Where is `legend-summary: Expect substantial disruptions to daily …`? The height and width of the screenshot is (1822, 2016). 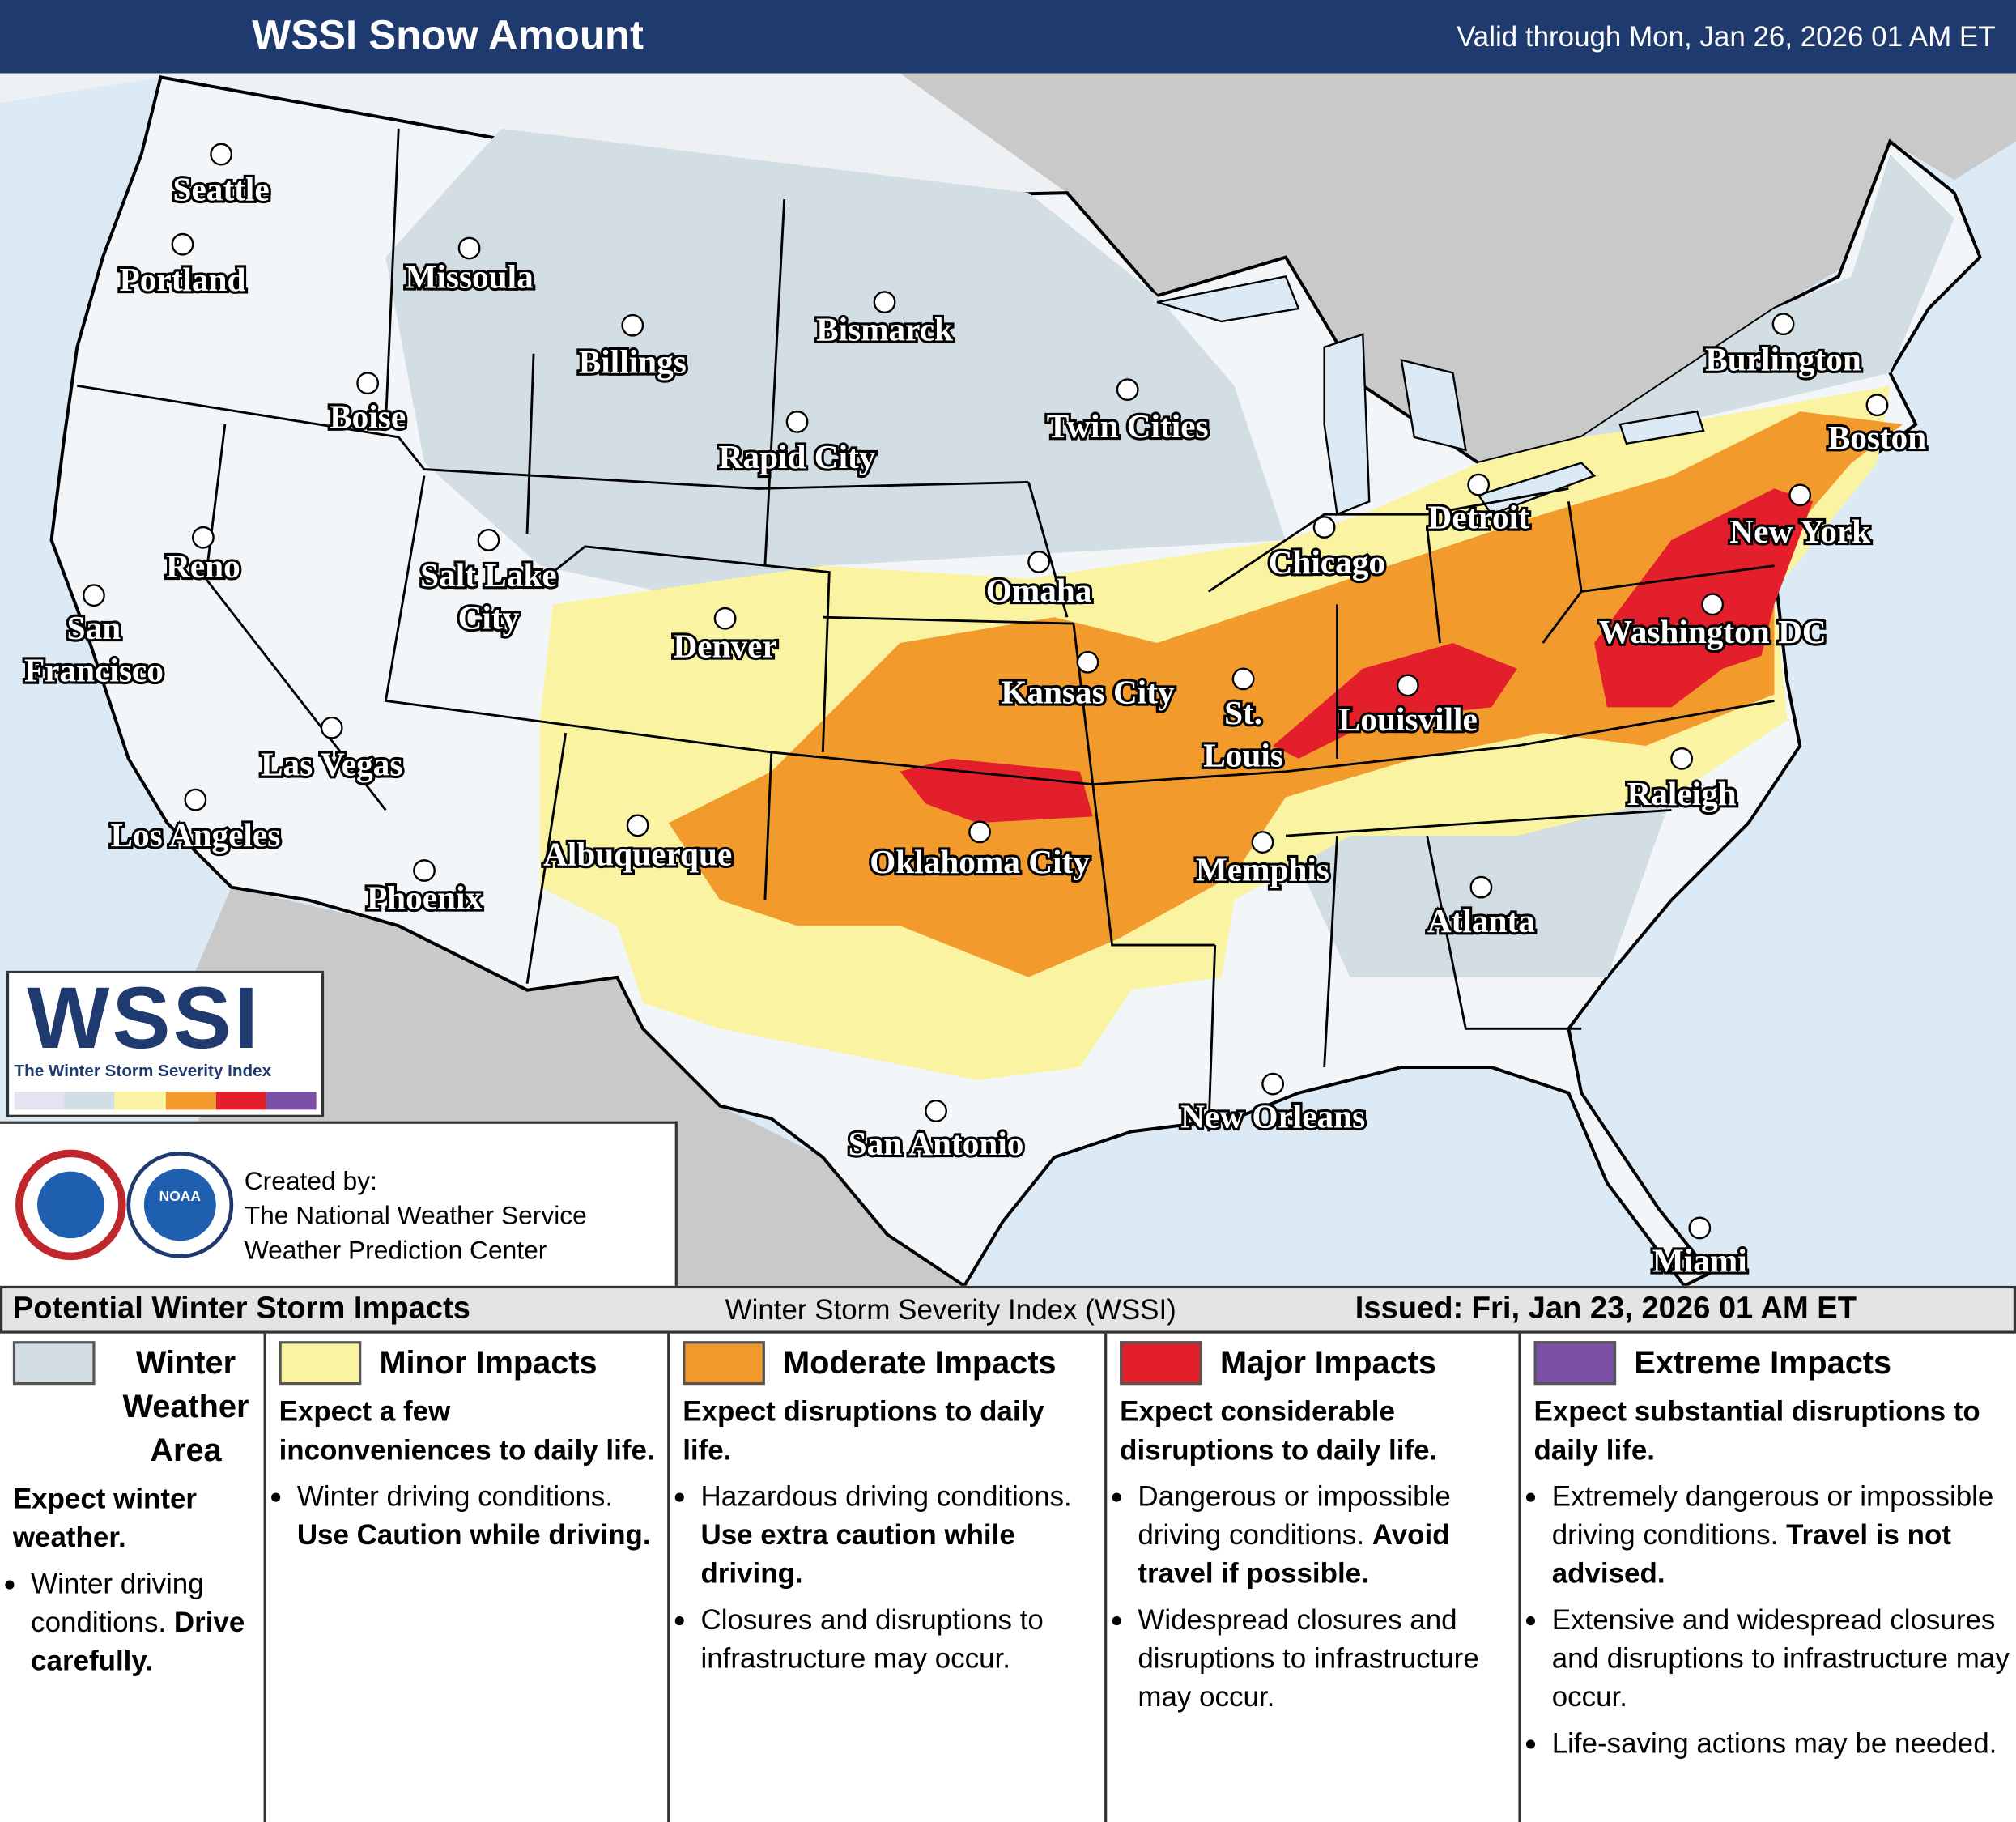 legend-summary: Expect substantial disruptions to daily … is located at coordinates (1757, 1431).